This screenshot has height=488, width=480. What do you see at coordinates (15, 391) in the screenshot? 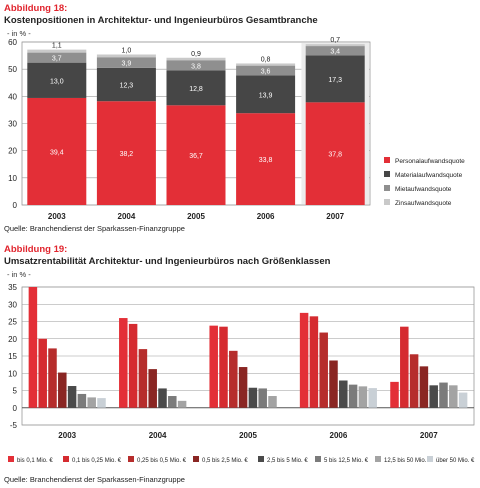
I see `y-tick-label: 5` at bounding box center [15, 391].